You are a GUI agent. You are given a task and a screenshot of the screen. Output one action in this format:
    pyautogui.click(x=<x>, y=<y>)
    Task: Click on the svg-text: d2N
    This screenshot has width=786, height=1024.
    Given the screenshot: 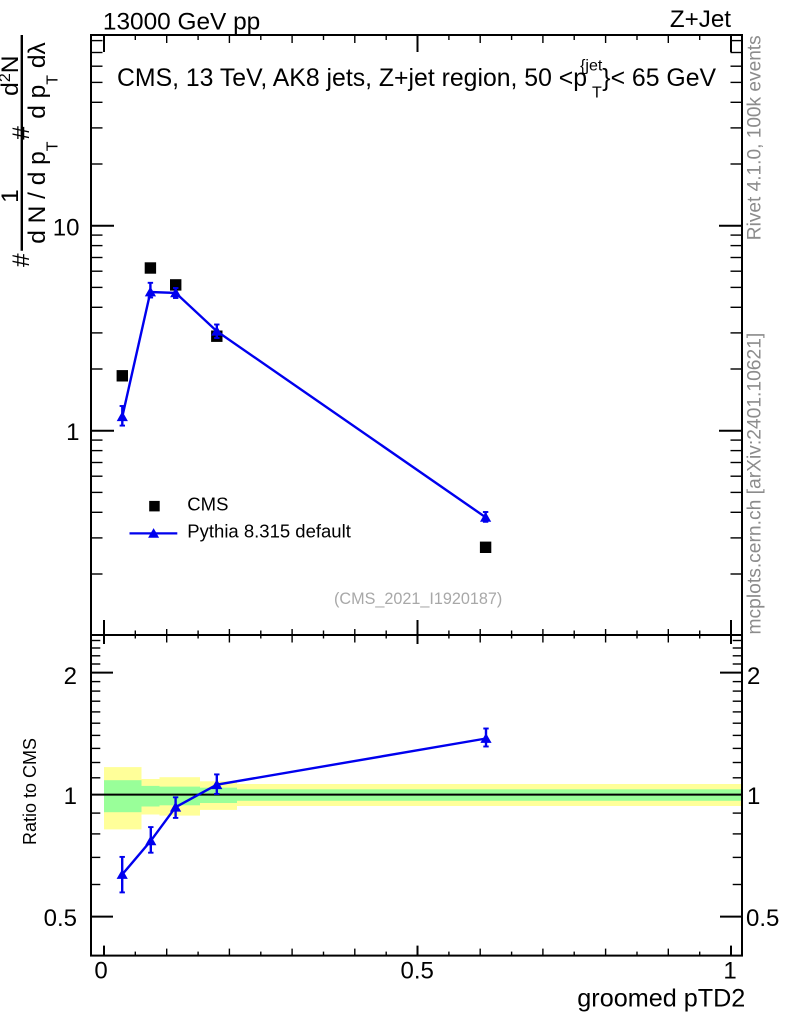 What is the action you would take?
    pyautogui.click(x=12, y=76)
    